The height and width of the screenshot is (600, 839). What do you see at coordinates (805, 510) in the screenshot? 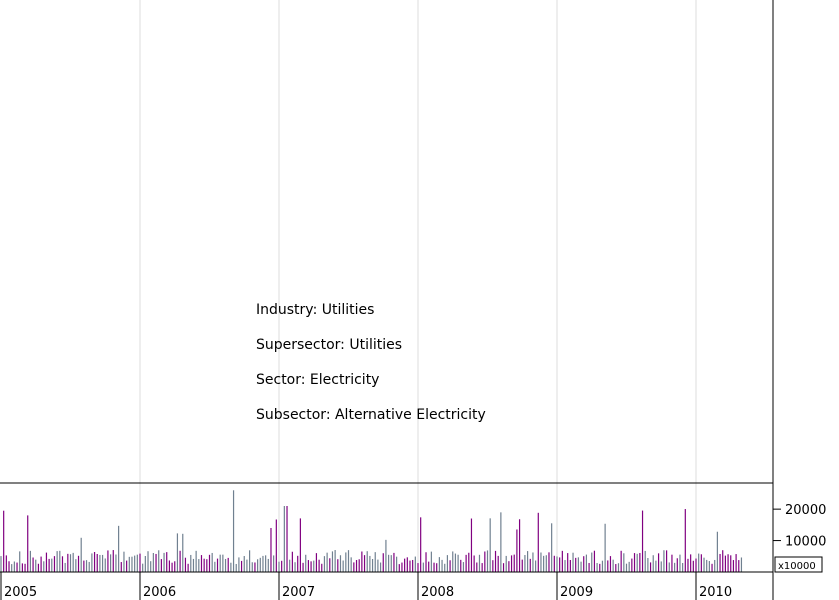
I see `volume-tick-label: 20000` at bounding box center [805, 510].